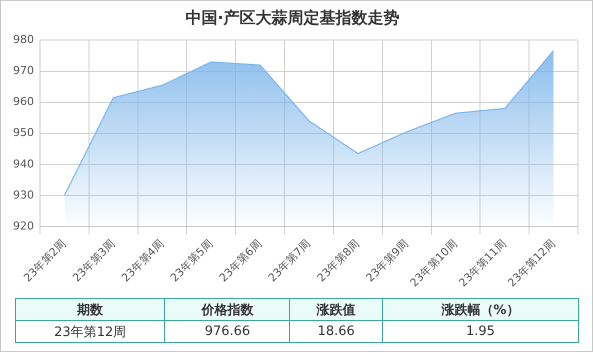 The width and height of the screenshot is (593, 352). What do you see at coordinates (338, 261) in the screenshot?
I see `x-tick-label: 23年第8周` at bounding box center [338, 261].